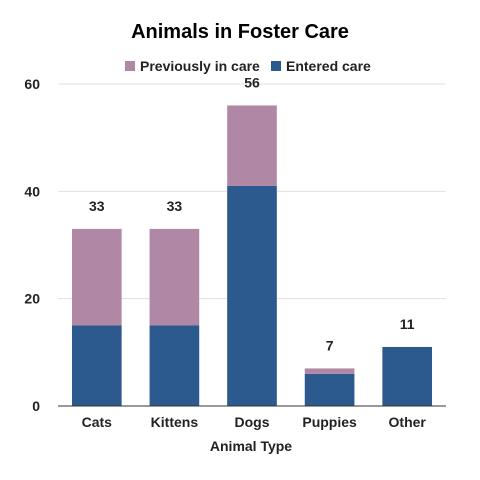 Image resolution: width=480 pixels, height=480 pixels. What do you see at coordinates (32, 84) in the screenshot?
I see `y-tick-label-60: 60` at bounding box center [32, 84].